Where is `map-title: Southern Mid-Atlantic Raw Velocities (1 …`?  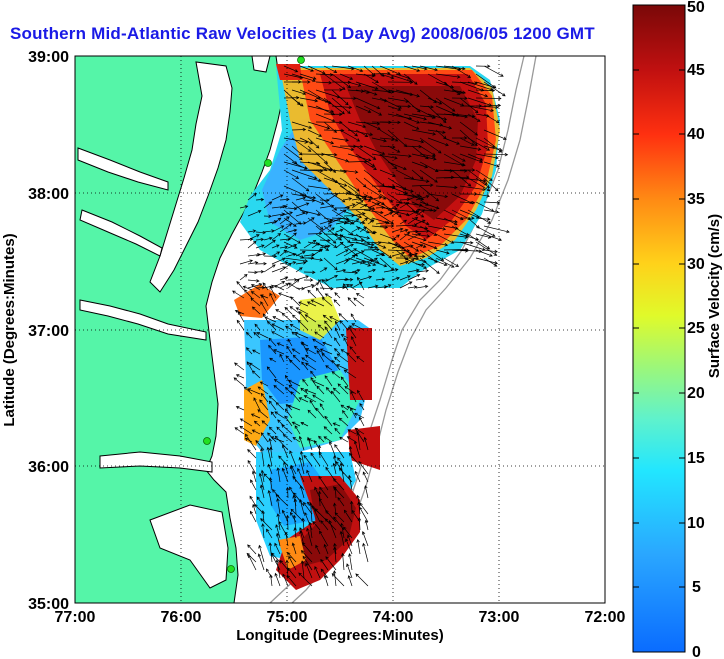 map-title: Southern Mid-Atlantic Raw Velocities (1 … is located at coordinates (302, 33).